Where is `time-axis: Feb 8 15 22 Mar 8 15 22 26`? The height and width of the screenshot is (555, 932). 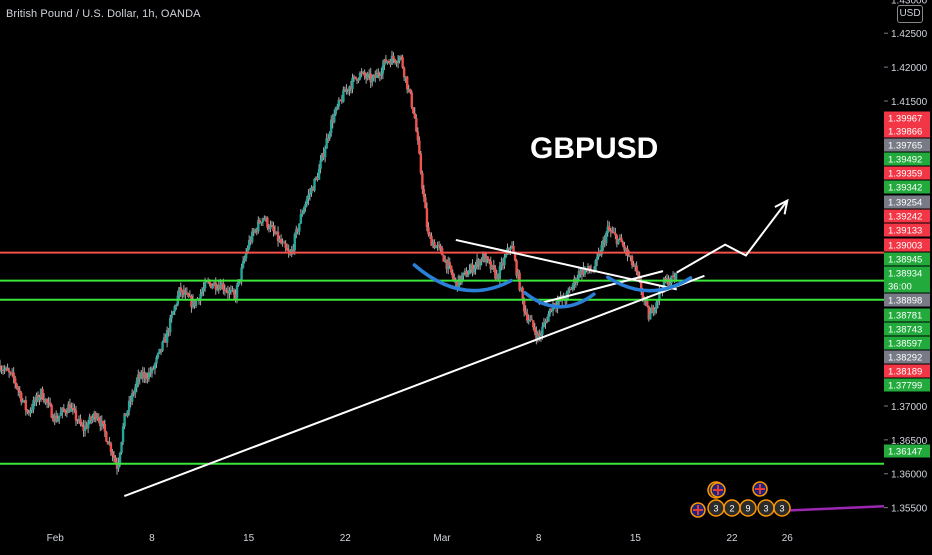 time-axis: Feb 8 15 22 Mar 8 15 22 26 is located at coordinates (442, 540).